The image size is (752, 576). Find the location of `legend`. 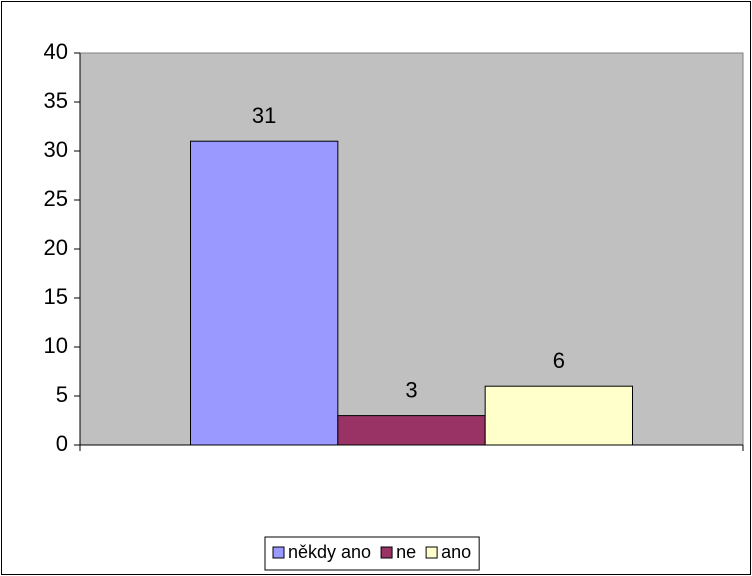

legend is located at coordinates (372, 553).